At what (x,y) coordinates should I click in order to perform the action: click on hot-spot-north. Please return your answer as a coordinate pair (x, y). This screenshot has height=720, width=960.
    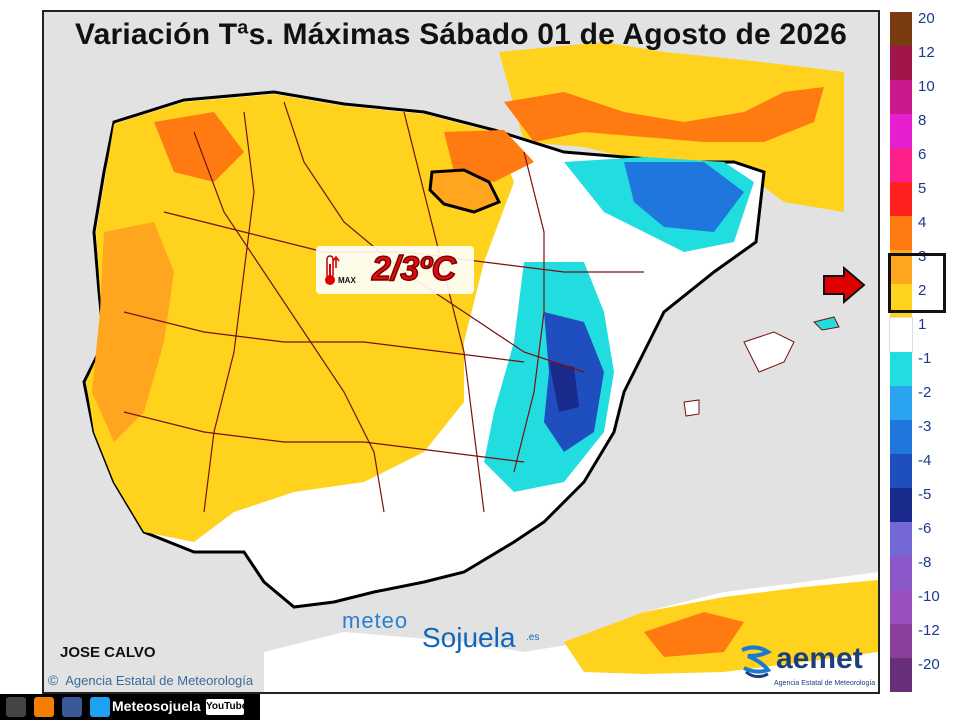
    Looking at the image, I should click on (489, 156).